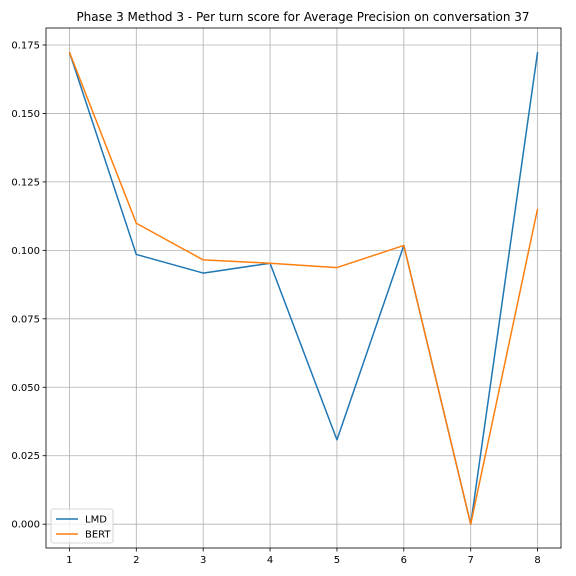 Image resolution: width=576 pixels, height=576 pixels. Describe the element at coordinates (25, 114) in the screenshot. I see `y-tick-label: 0.150` at that location.